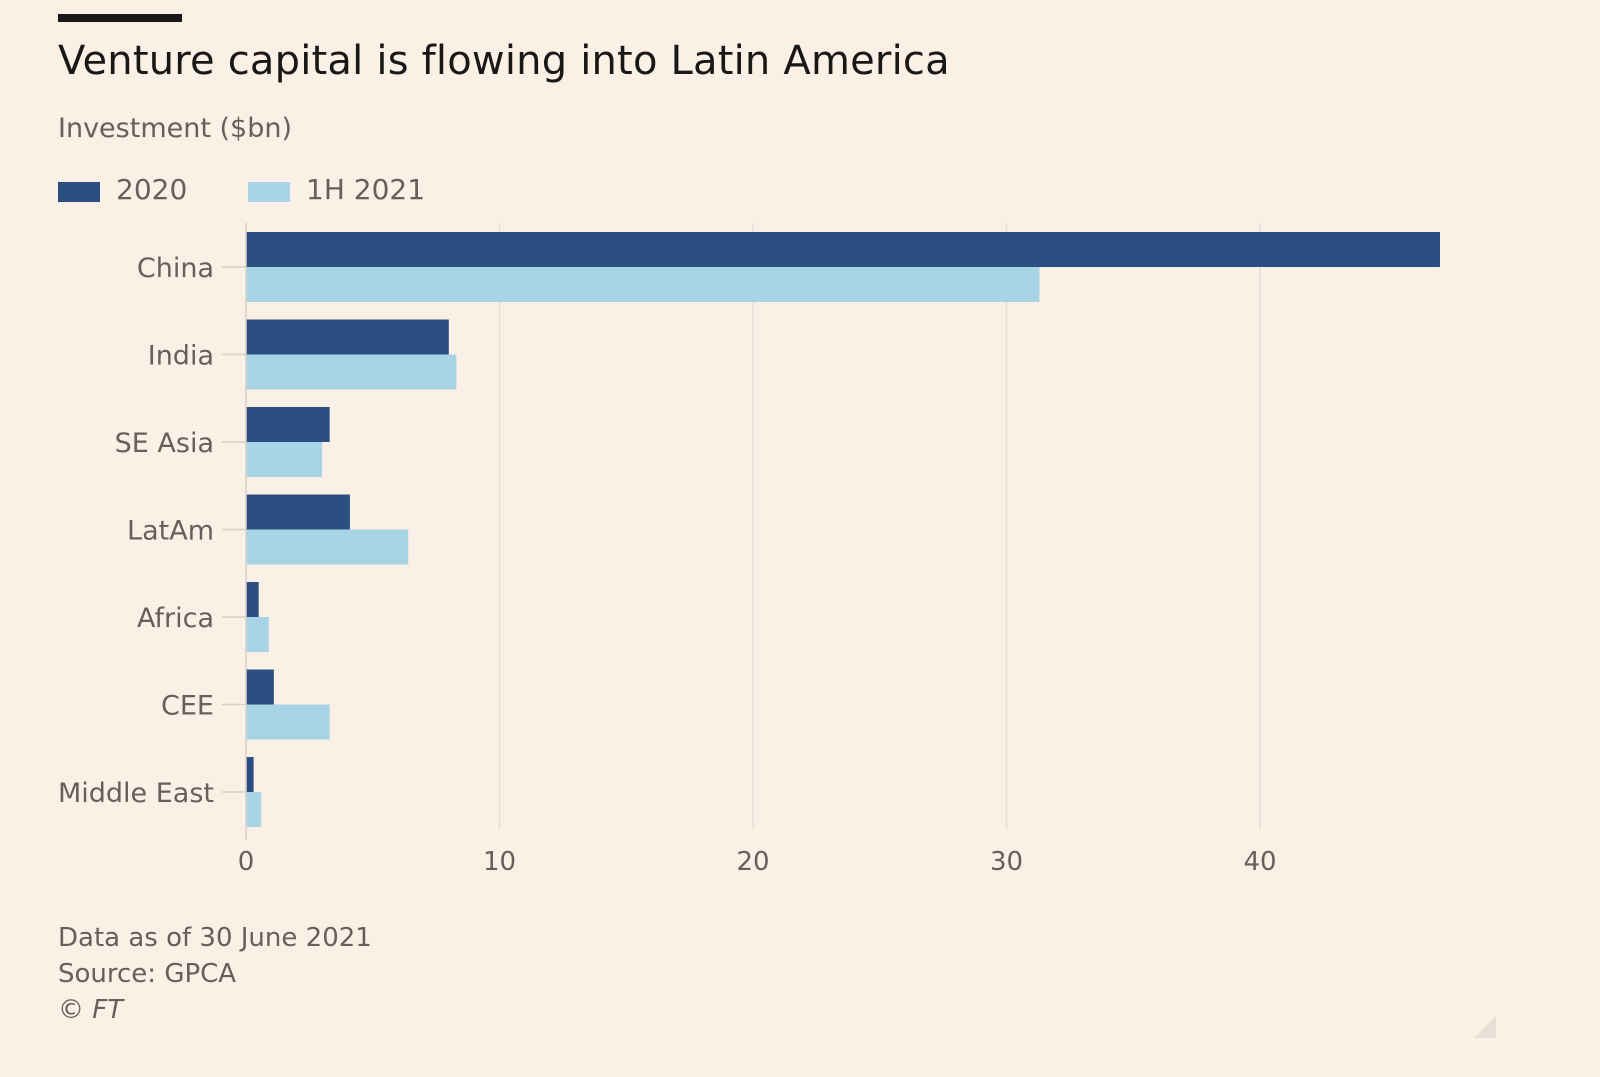  I want to click on bar-cee-2020, so click(260, 687).